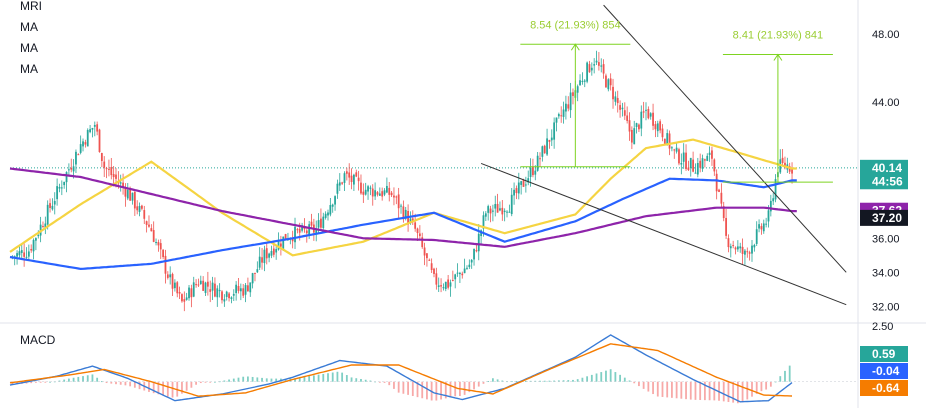 This screenshot has width=926, height=408. I want to click on macd-legend: MACD, so click(38, 340).